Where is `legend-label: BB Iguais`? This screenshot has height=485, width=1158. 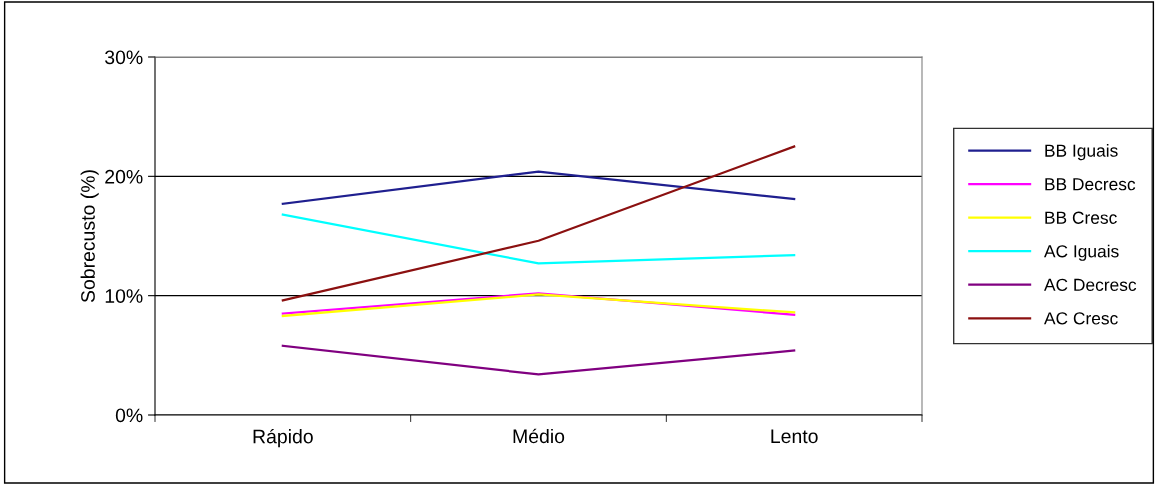
legend-label: BB Iguais is located at coordinates (1081, 152).